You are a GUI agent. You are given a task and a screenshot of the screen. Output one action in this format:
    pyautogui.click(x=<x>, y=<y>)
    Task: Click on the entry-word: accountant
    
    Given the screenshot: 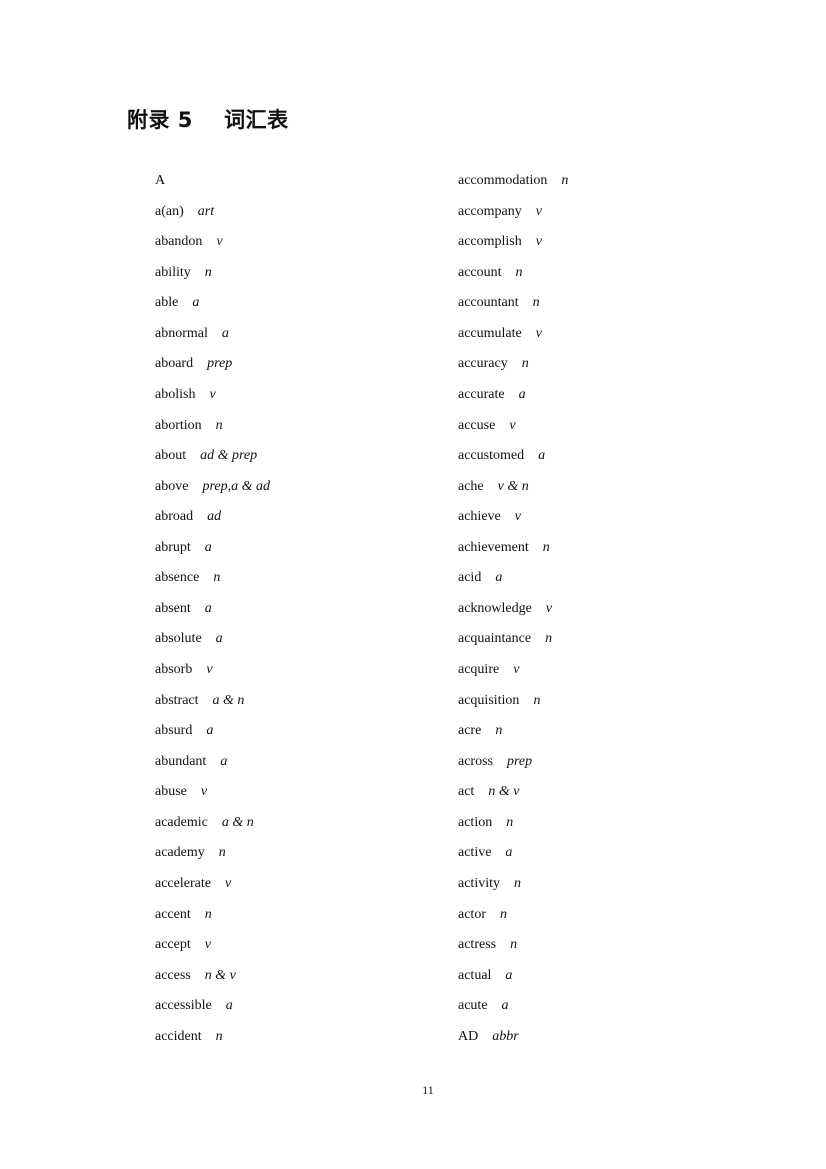 What is the action you would take?
    pyautogui.click(x=488, y=303)
    